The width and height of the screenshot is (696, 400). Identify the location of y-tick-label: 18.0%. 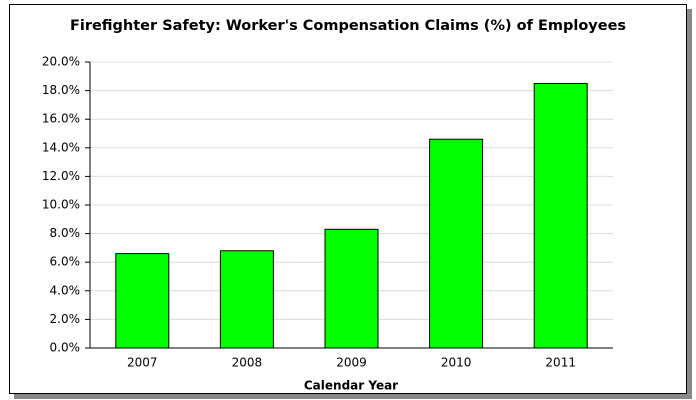
(61, 90).